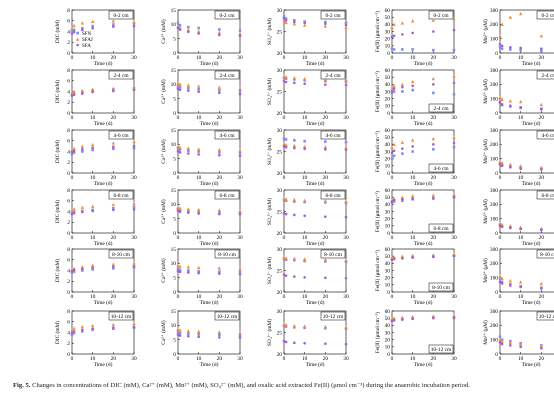 This screenshot has height=411, width=554. Describe the element at coordinates (388, 131) in the screenshot. I see `y-tick-label: 60` at that location.